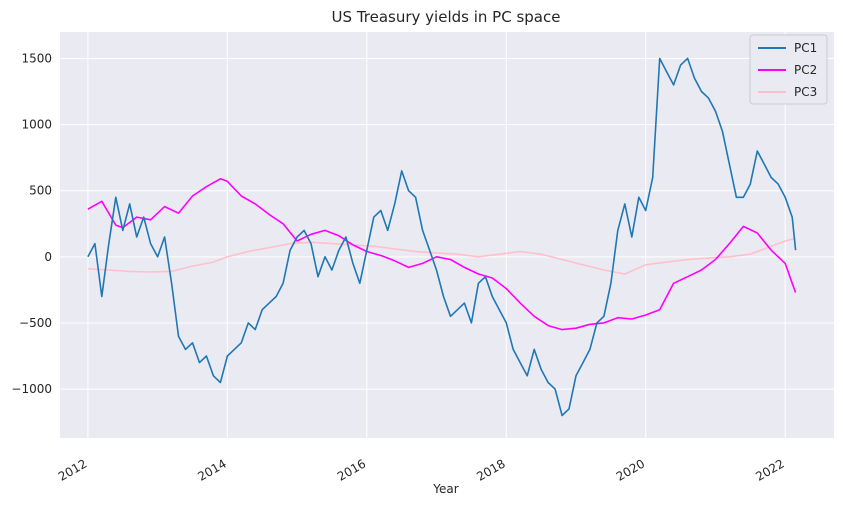 Image resolution: width=843 pixels, height=505 pixels. What do you see at coordinates (446, 17) in the screenshot?
I see `chart-title: US Treasury yields in PC space` at bounding box center [446, 17].